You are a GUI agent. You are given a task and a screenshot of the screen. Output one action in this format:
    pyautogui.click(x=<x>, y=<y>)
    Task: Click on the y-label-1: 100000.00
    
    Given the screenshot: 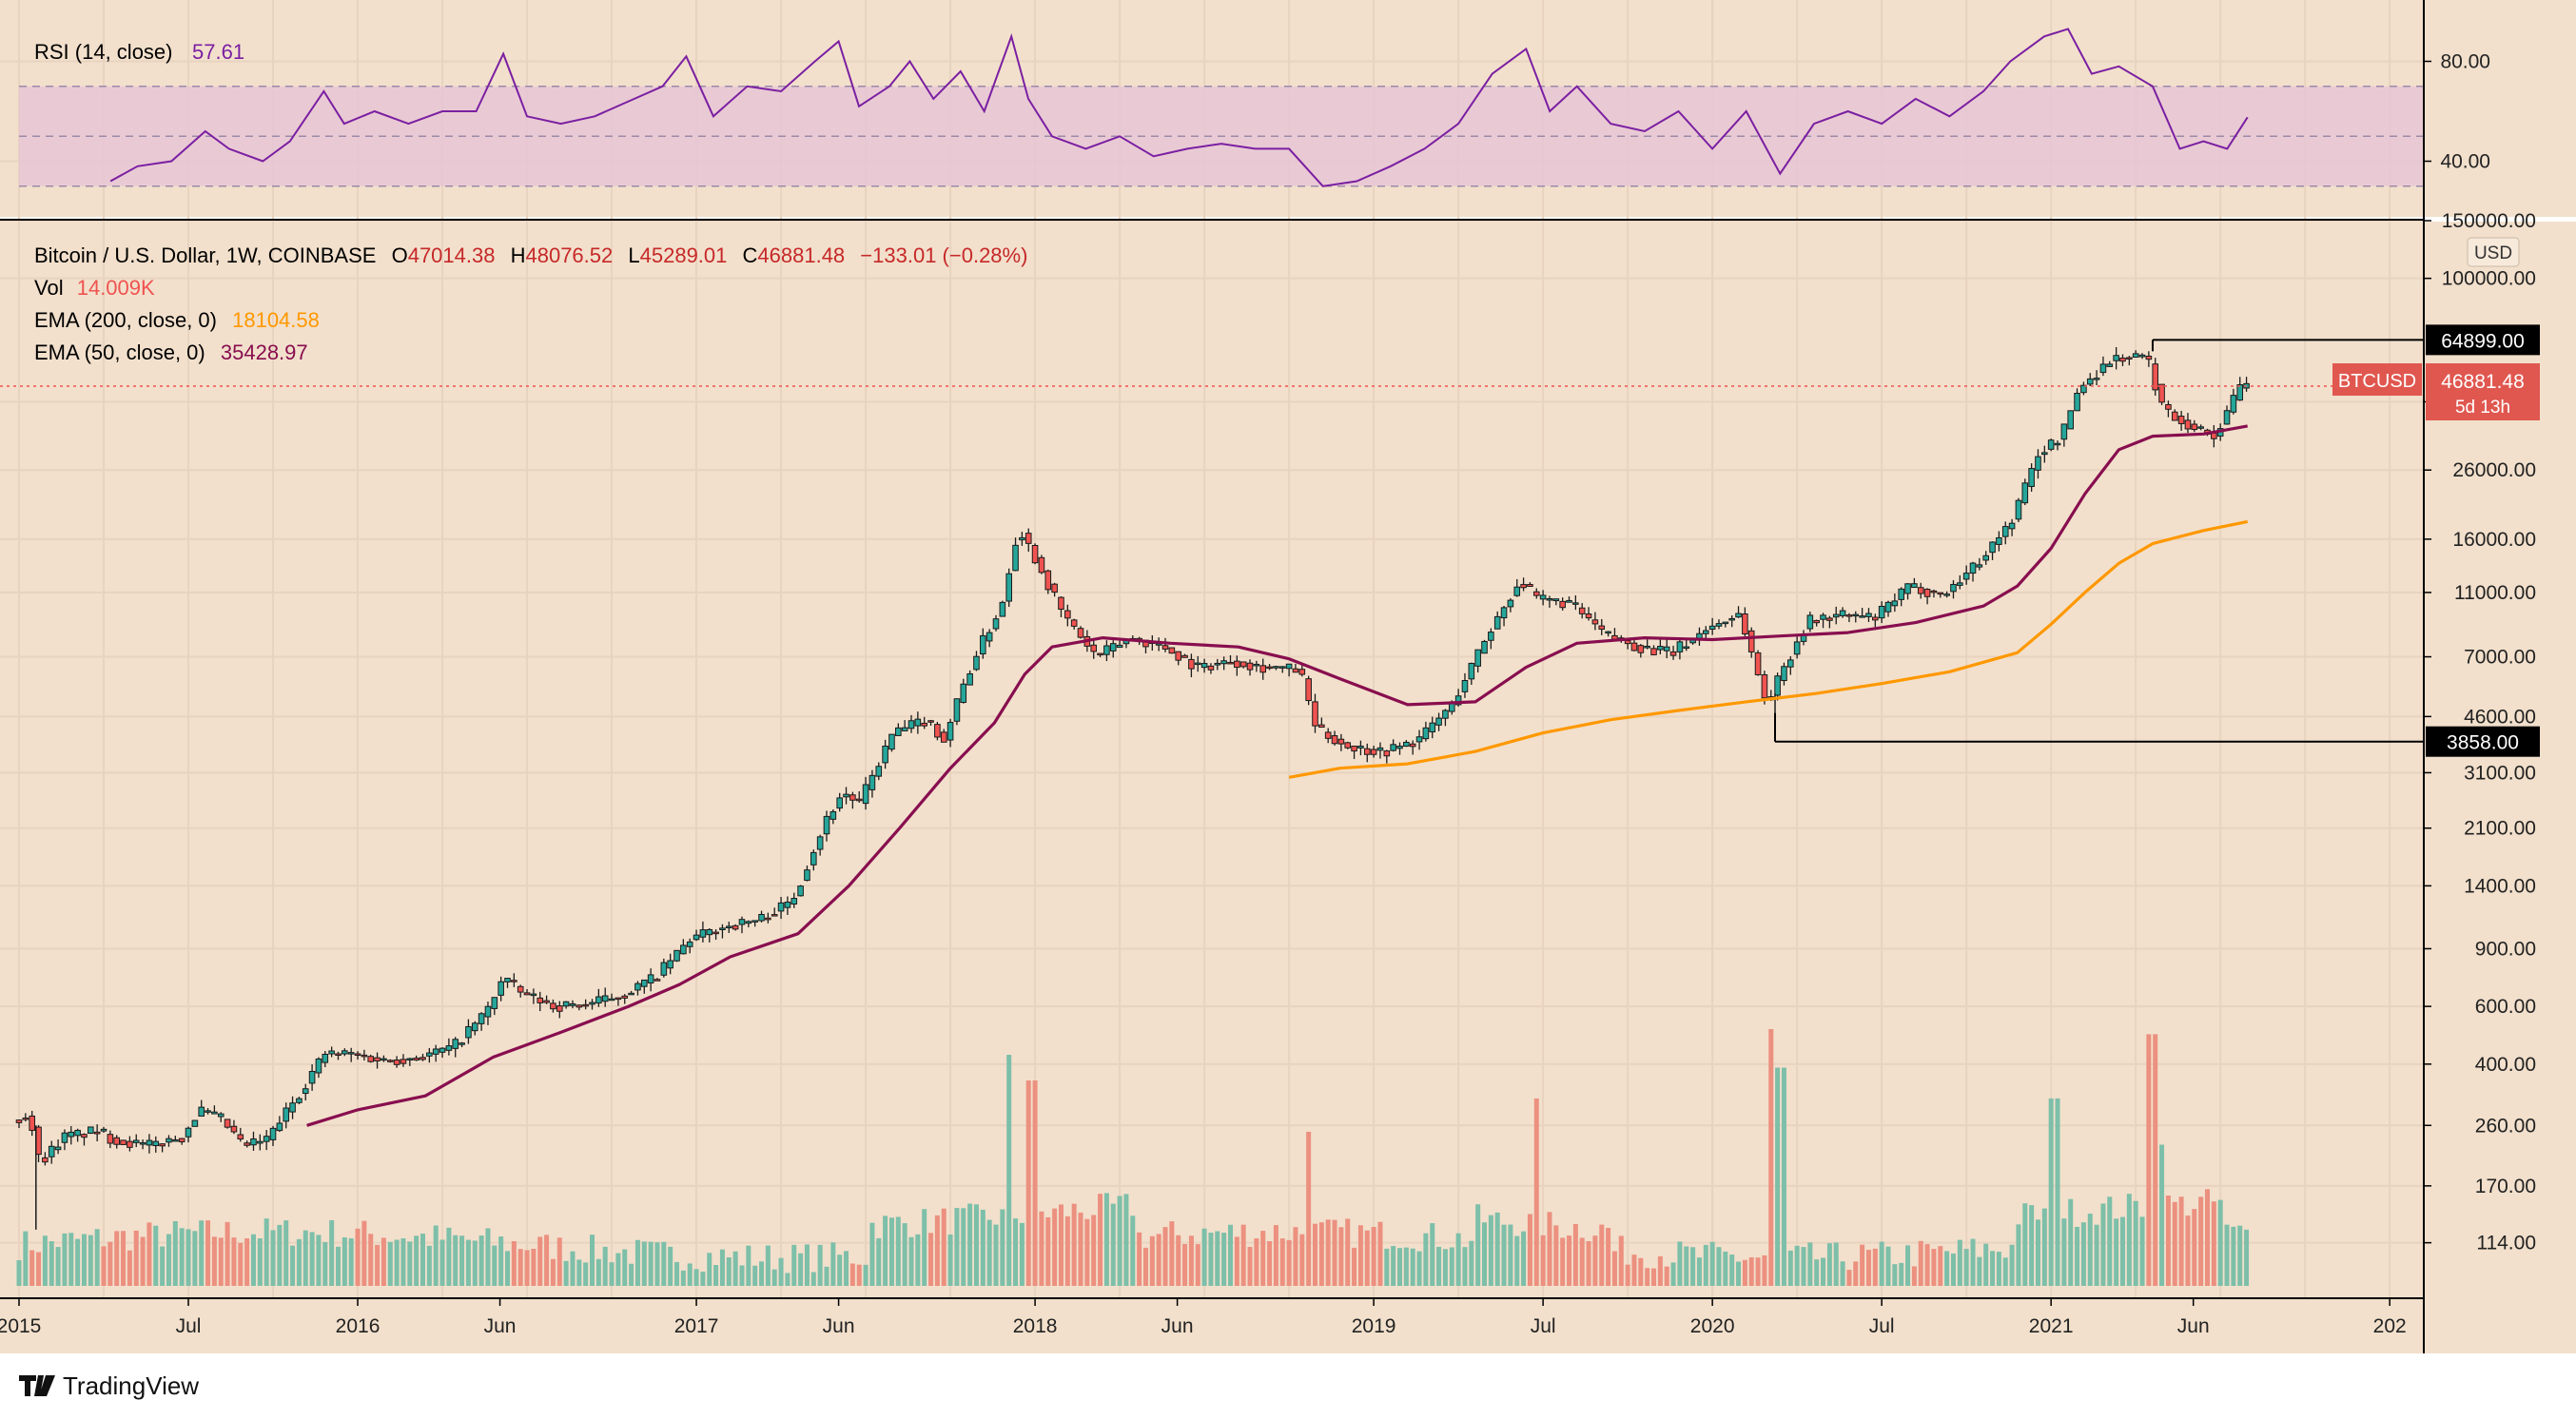 What is the action you would take?
    pyautogui.click(x=2489, y=279)
    